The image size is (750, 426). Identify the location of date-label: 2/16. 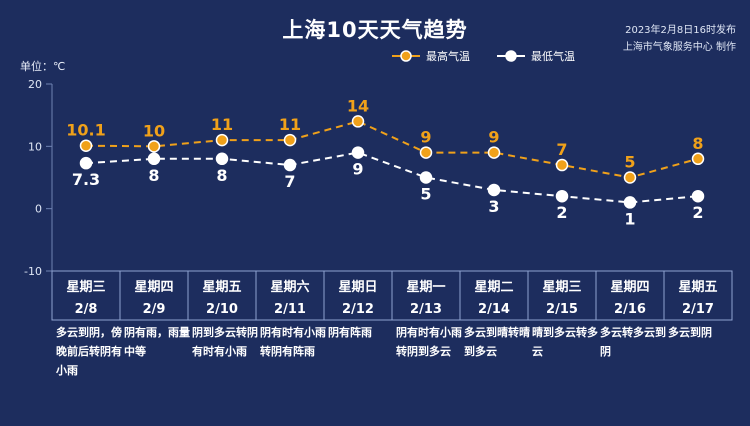
(630, 309).